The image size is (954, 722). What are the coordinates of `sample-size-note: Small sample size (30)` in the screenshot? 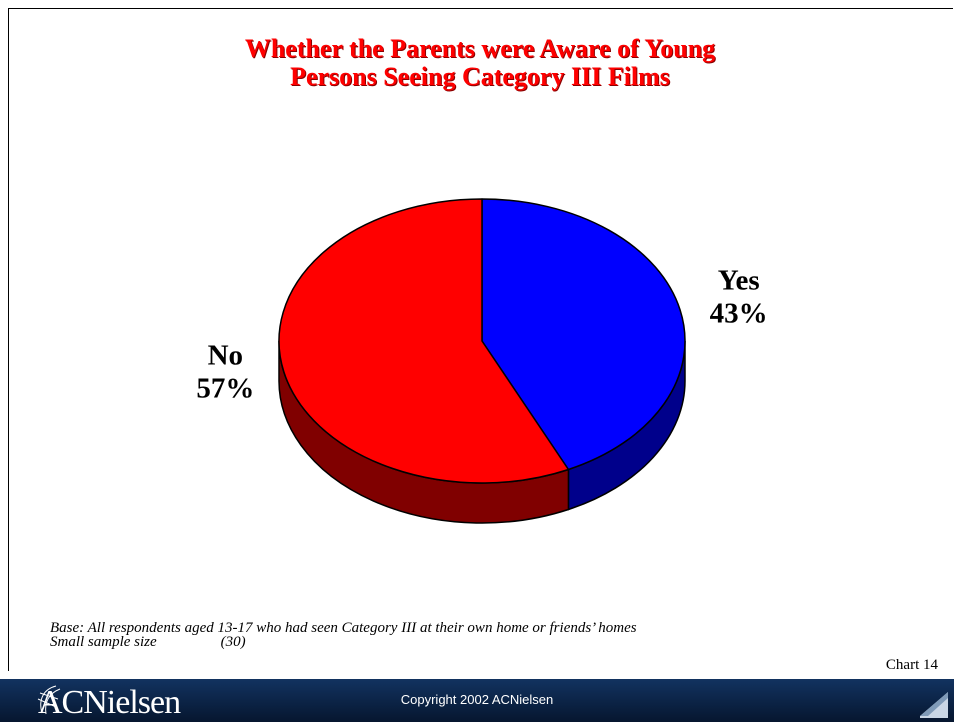 It's located at (343, 642).